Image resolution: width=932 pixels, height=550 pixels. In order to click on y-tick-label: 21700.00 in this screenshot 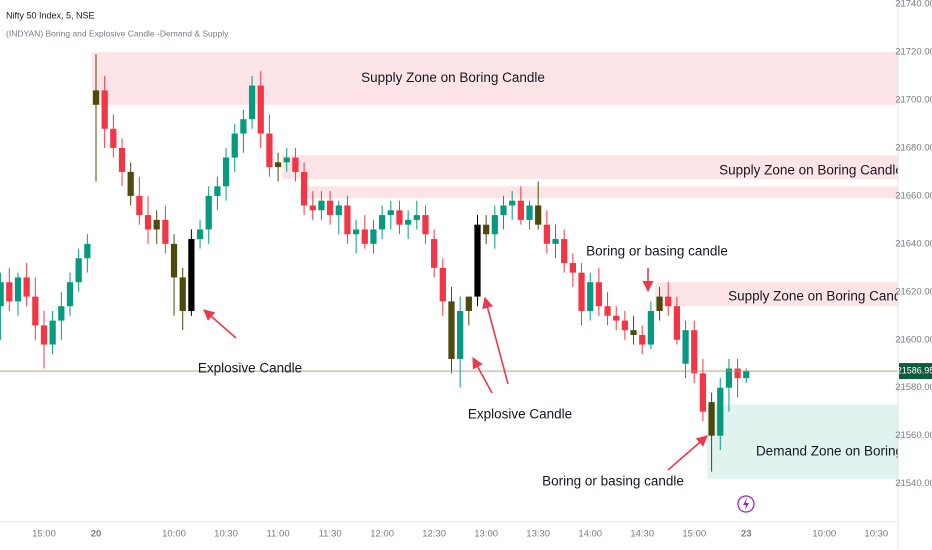, I will do `click(913, 100)`.